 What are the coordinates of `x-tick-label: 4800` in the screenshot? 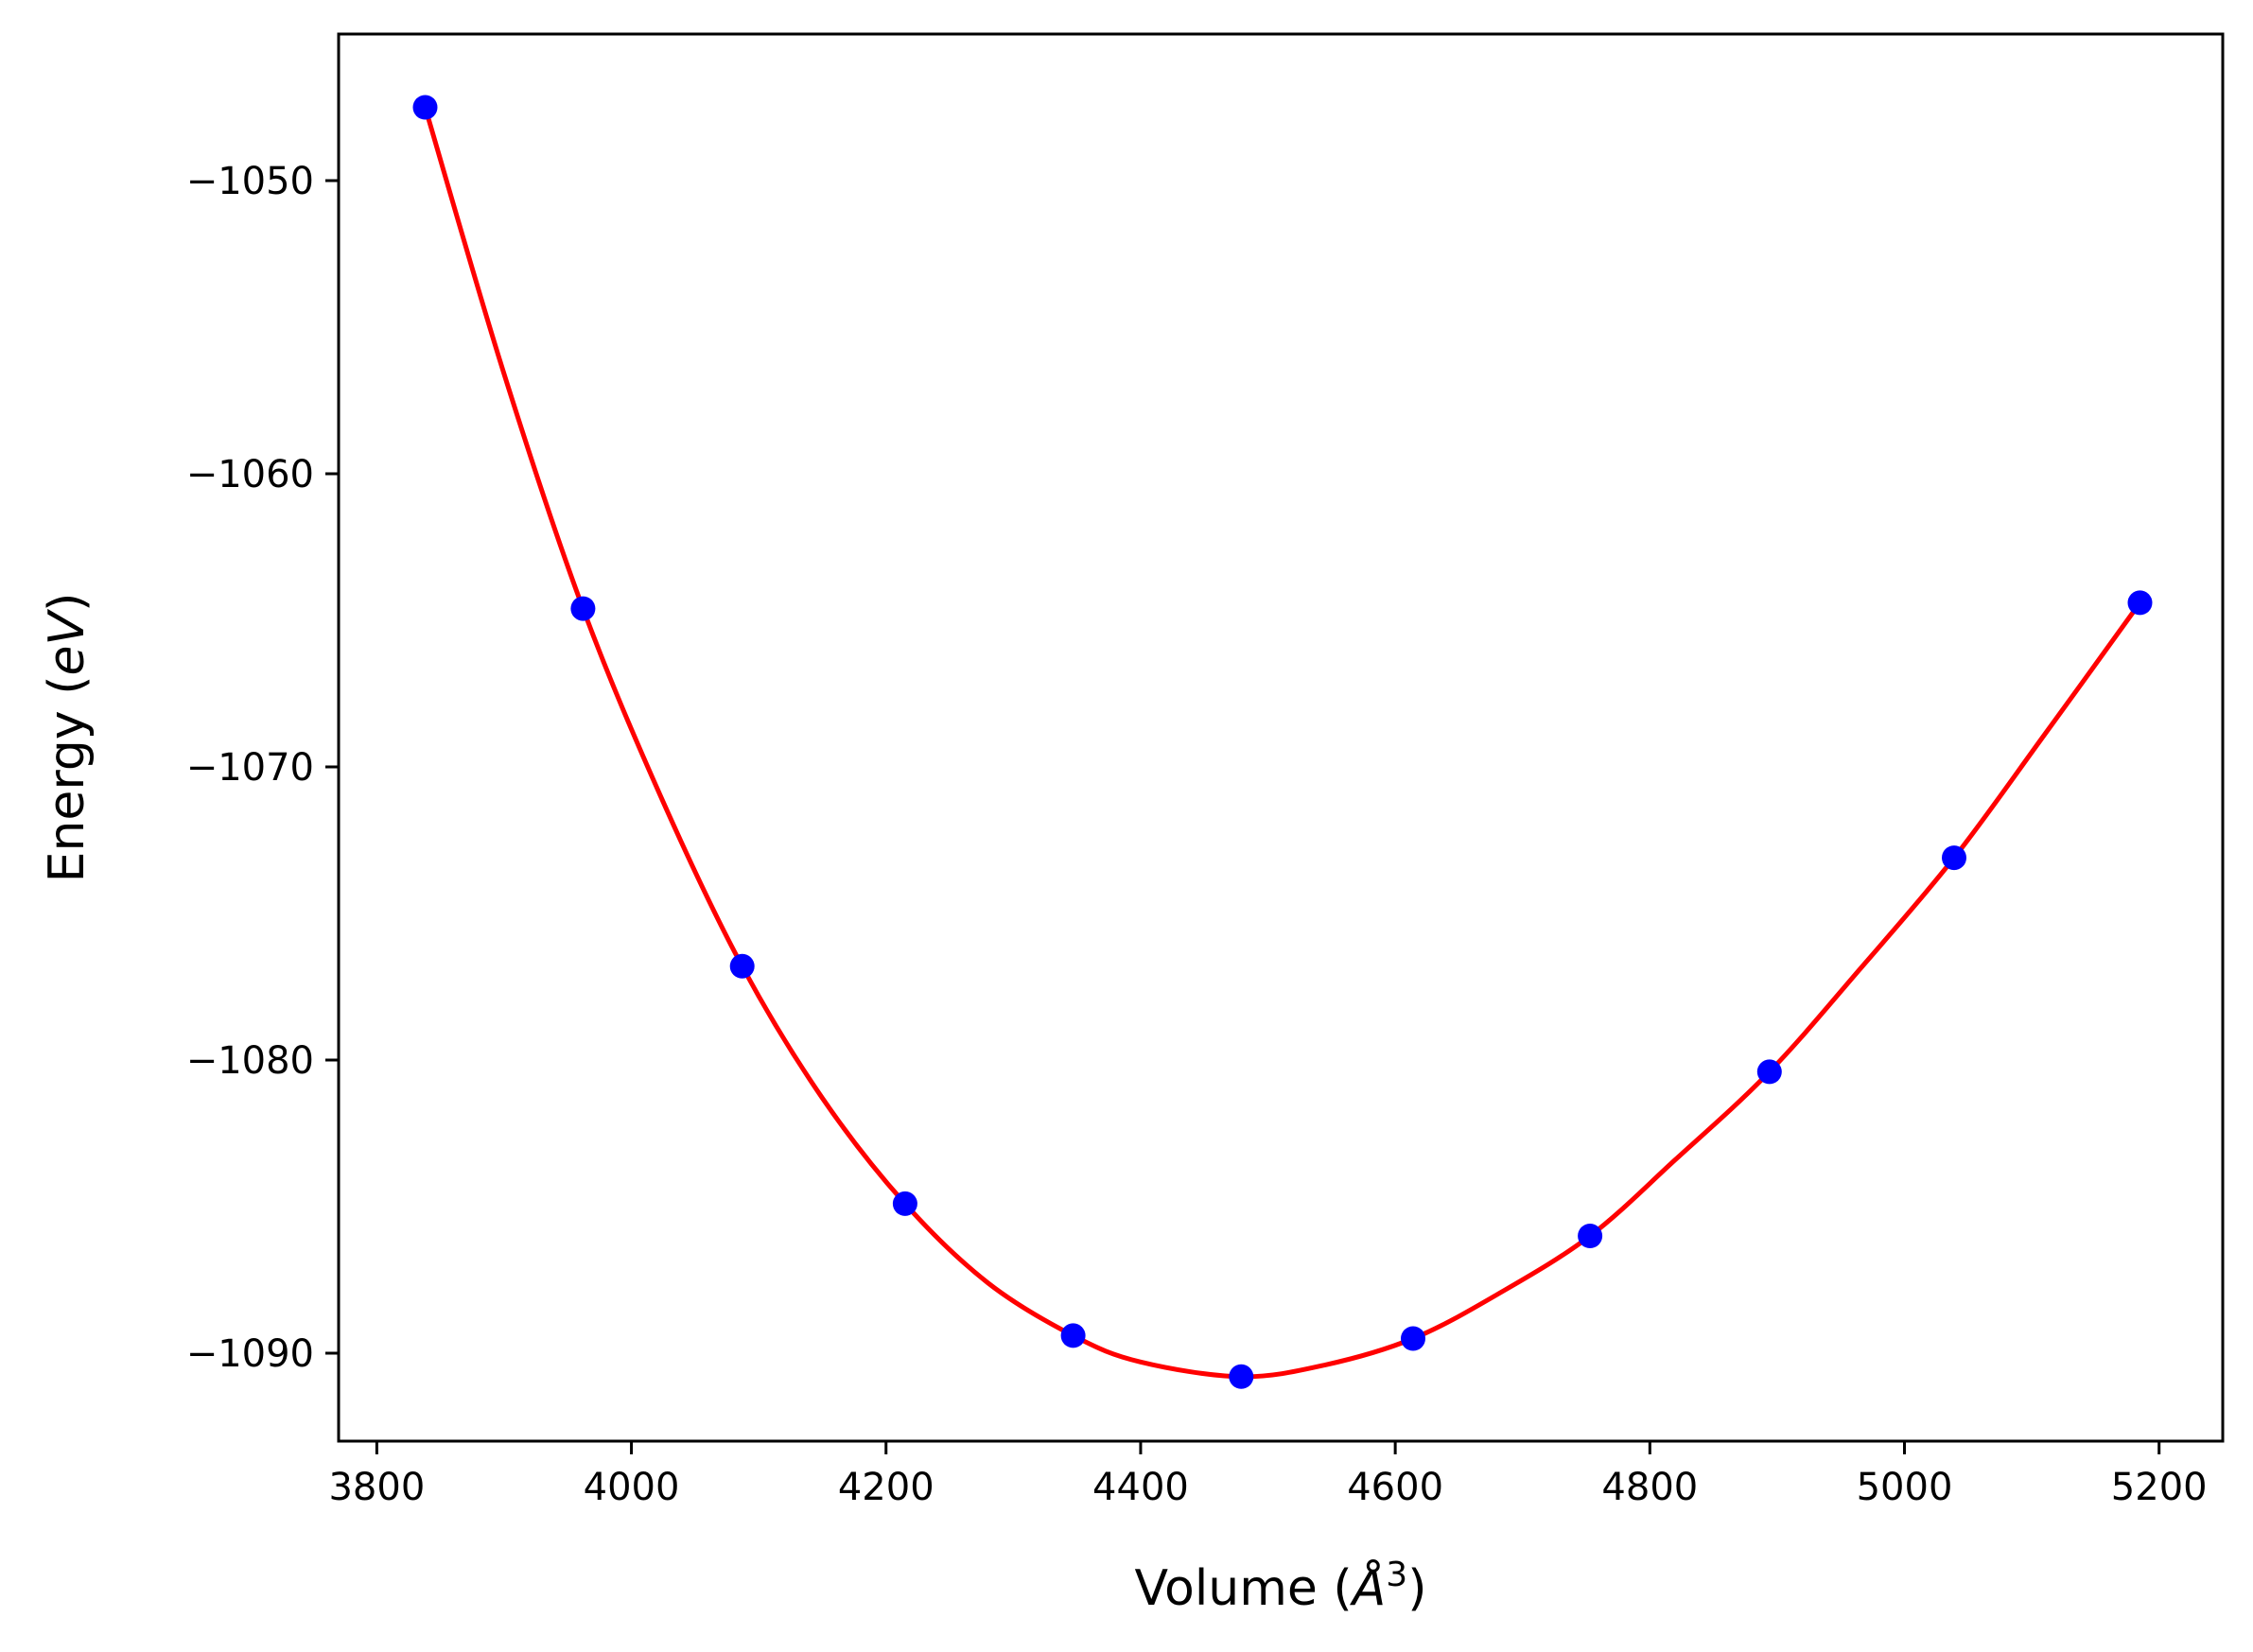 It's located at (1649, 1488).